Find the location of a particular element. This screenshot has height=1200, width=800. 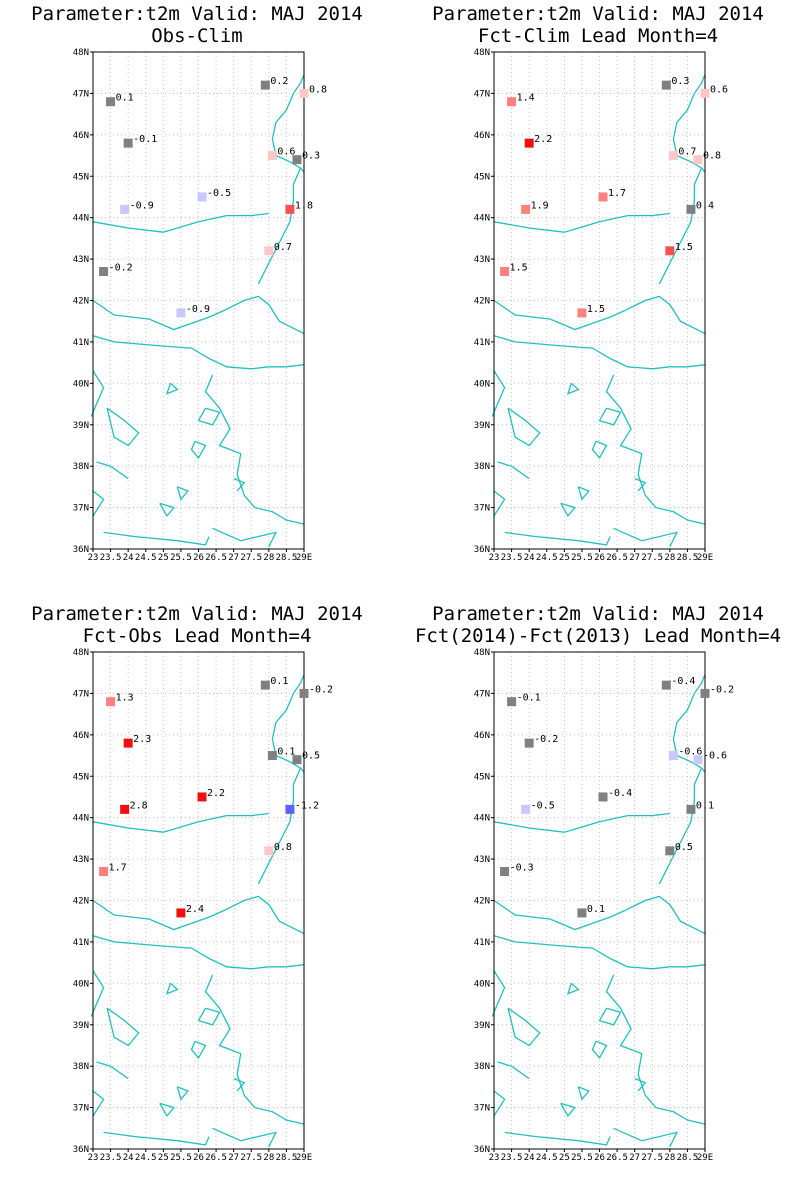

station-value-label: -0.1 is located at coordinates (529, 698).